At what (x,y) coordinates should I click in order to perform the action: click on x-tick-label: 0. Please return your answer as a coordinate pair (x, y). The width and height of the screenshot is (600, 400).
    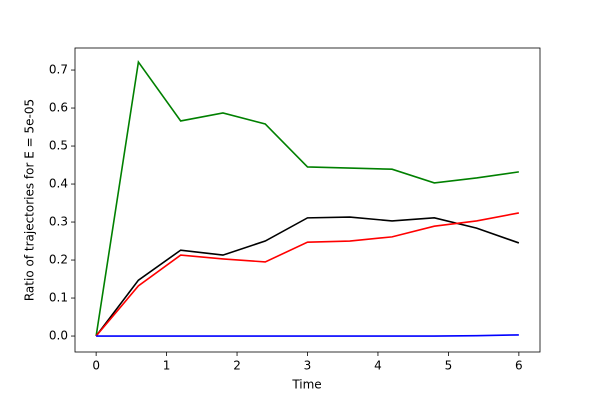
    Looking at the image, I should click on (96, 366).